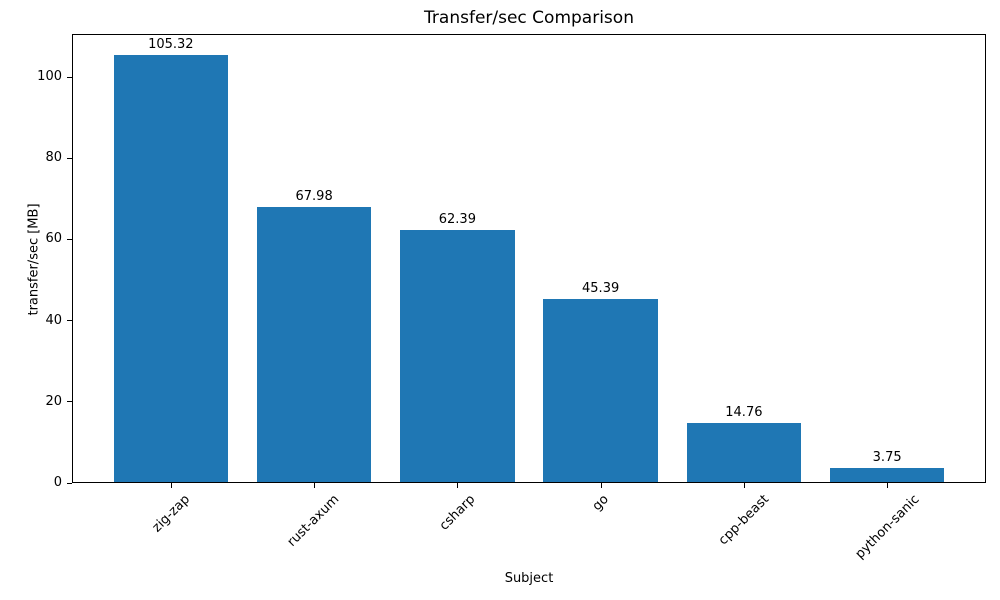 The height and width of the screenshot is (600, 1000). What do you see at coordinates (49, 77) in the screenshot?
I see `y-tick-label: 100` at bounding box center [49, 77].